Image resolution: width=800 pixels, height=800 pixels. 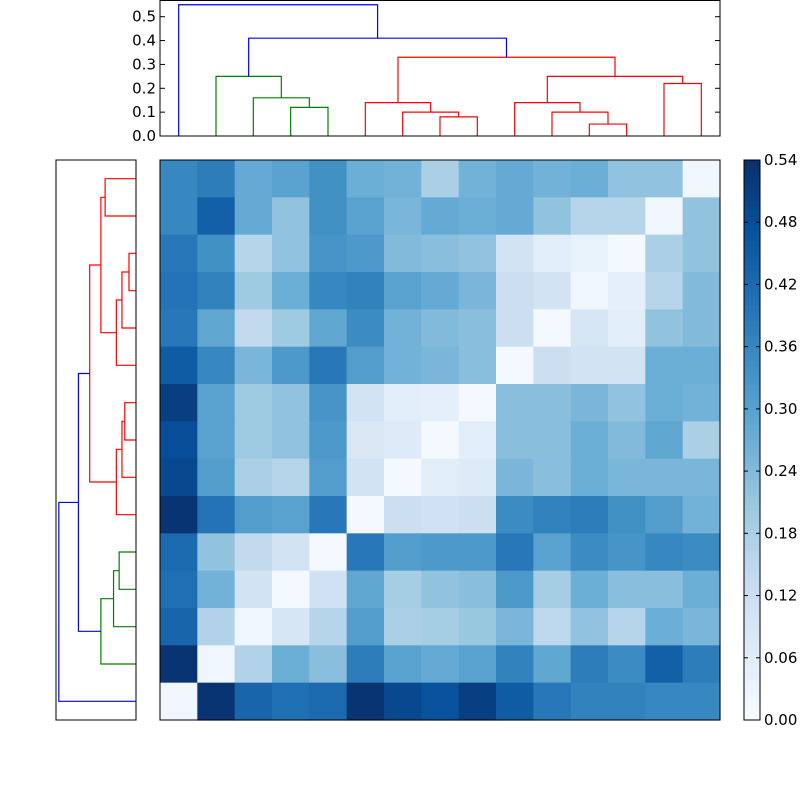 What do you see at coordinates (752, 440) in the screenshot?
I see `colorbar-frame` at bounding box center [752, 440].